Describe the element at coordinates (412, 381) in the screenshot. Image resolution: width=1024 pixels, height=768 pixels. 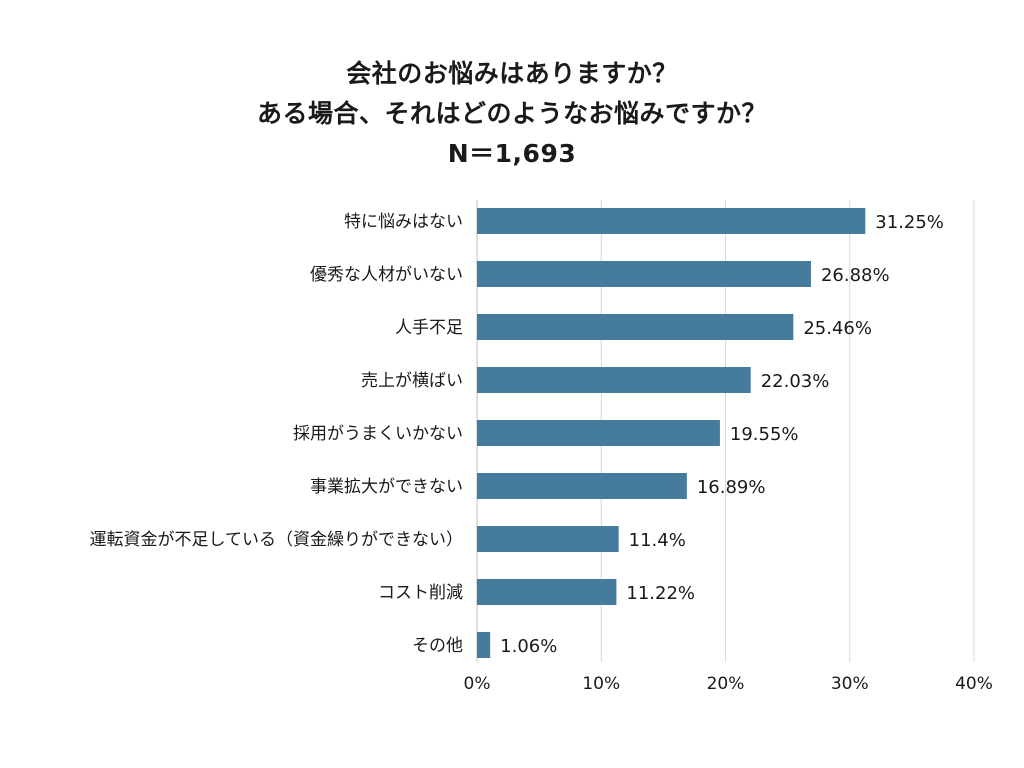
I see `category-label: 売上が横ばい` at that location.